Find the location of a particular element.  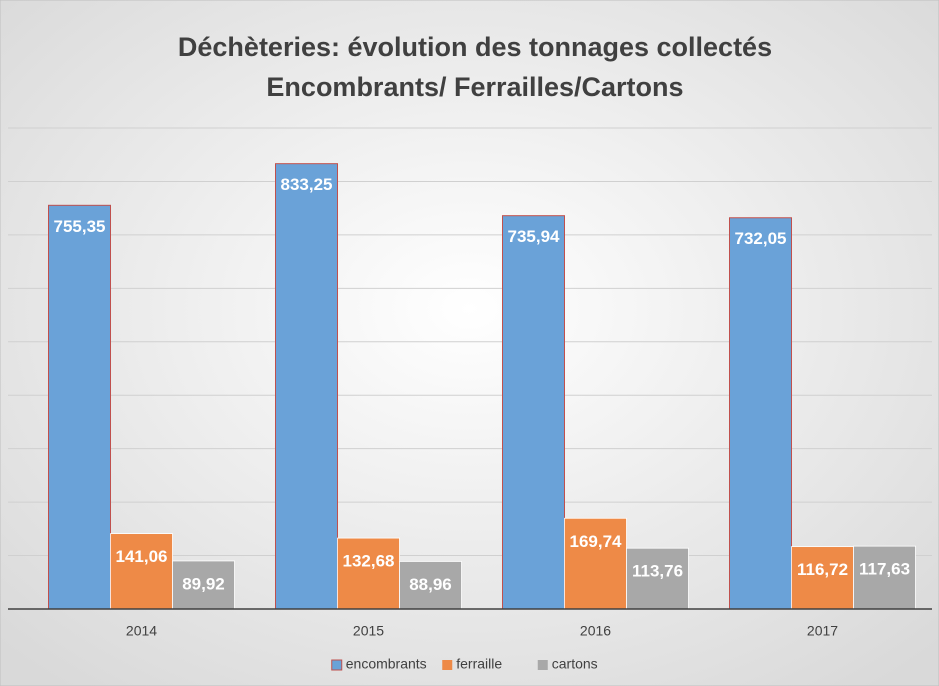

value-label: 89,92 is located at coordinates (203, 583).